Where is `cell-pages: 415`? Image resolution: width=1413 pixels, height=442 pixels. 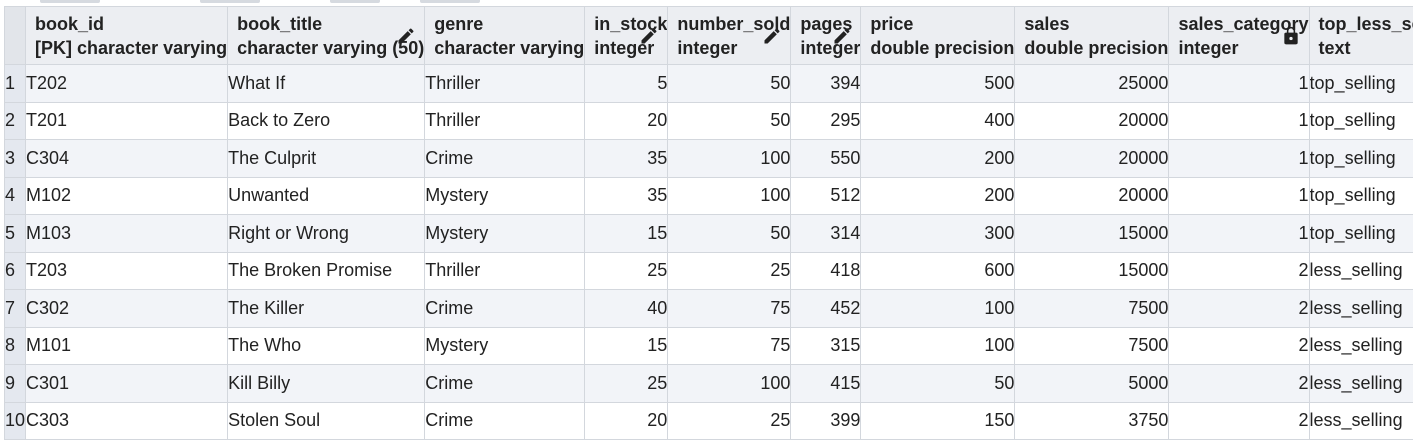 cell-pages: 415 is located at coordinates (826, 383).